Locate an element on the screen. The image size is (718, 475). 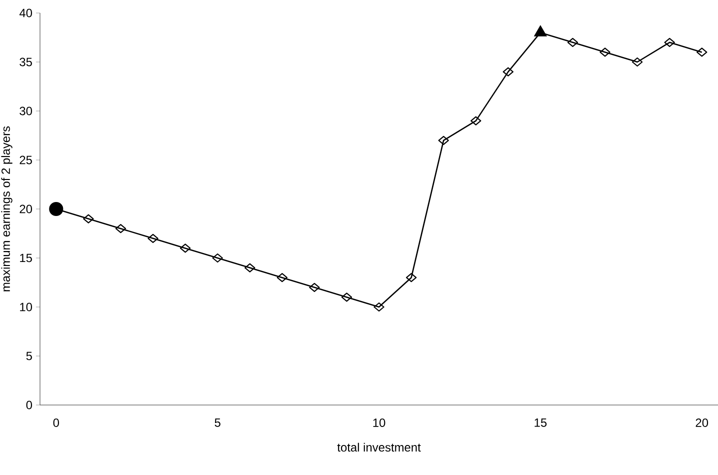
y-tick-label: 30 is located at coordinates (26, 111).